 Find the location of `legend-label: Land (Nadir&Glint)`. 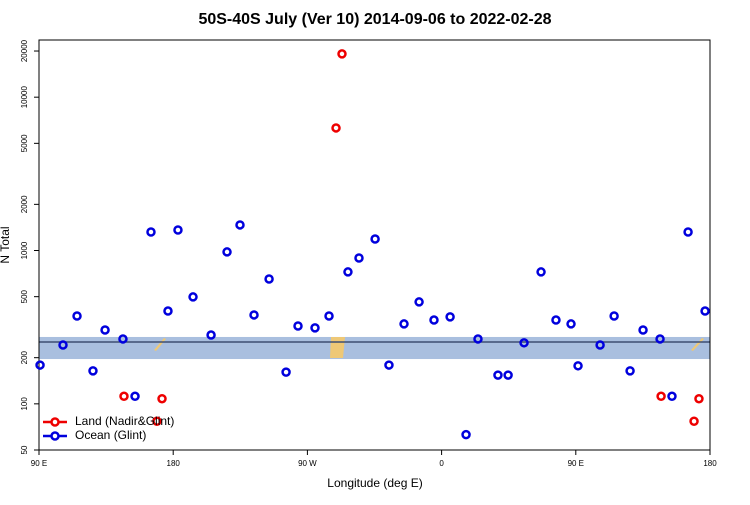

legend-label: Land (Nadir&Glint) is located at coordinates (124, 421).